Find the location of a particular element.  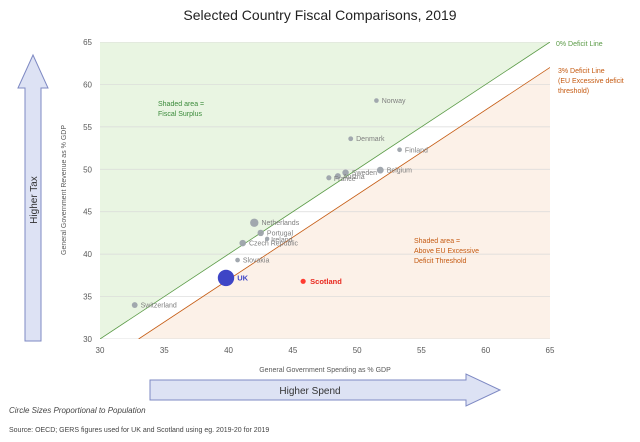

point-label-denmark: Denmark is located at coordinates (370, 139).